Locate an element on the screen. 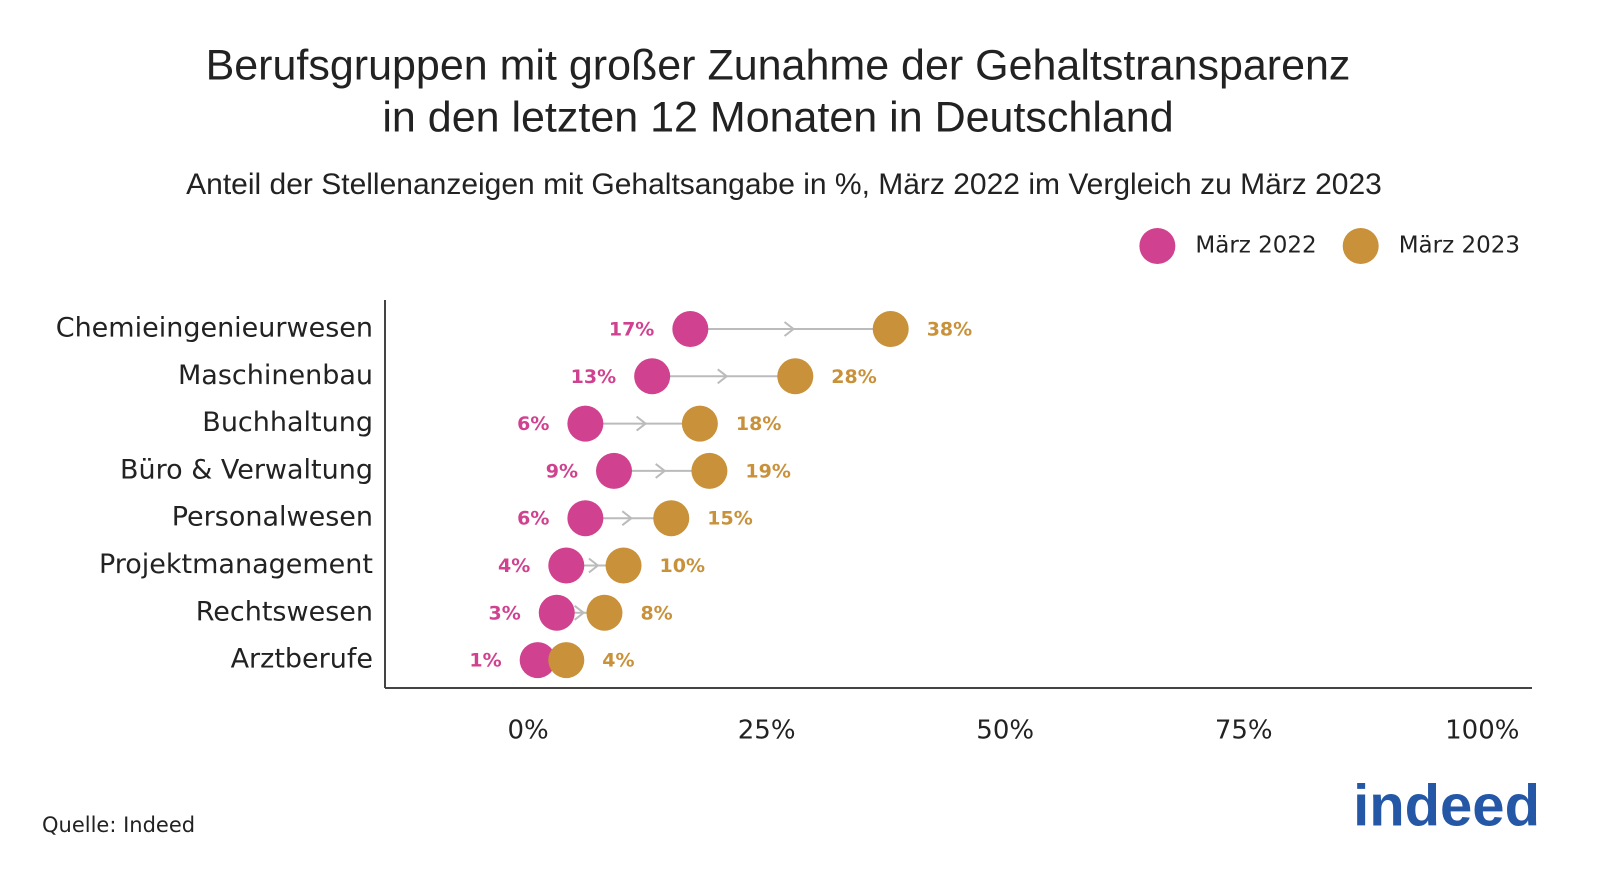  y-tick-label: Rechtswesen is located at coordinates (284, 611).